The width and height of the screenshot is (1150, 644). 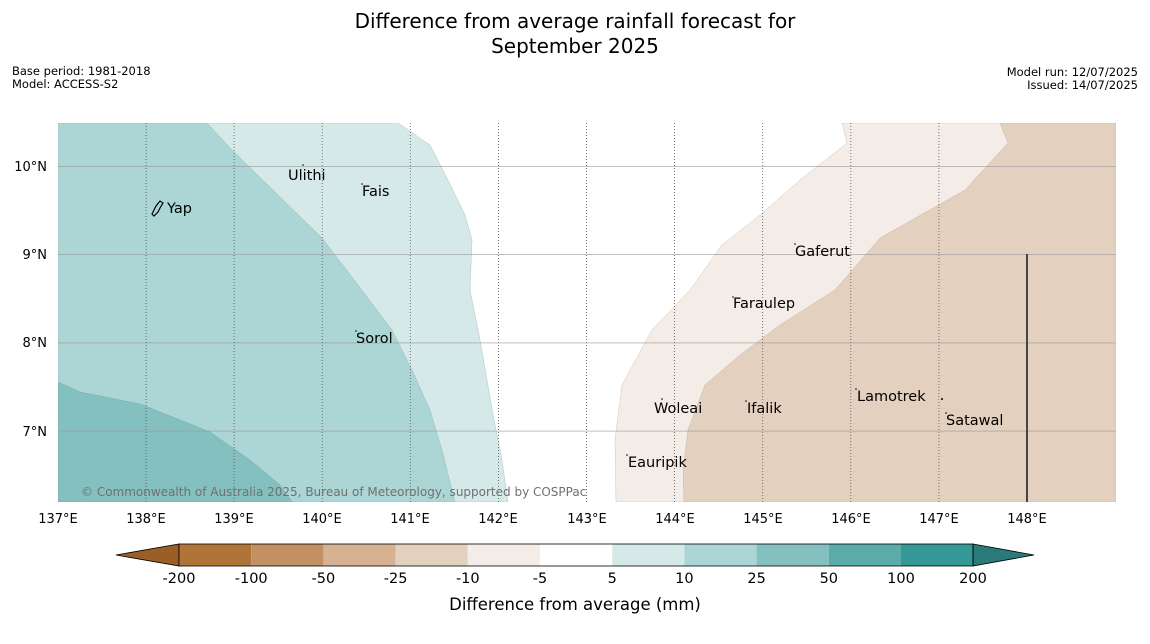 What do you see at coordinates (396, 579) in the screenshot?
I see `cb-tick-label: -25` at bounding box center [396, 579].